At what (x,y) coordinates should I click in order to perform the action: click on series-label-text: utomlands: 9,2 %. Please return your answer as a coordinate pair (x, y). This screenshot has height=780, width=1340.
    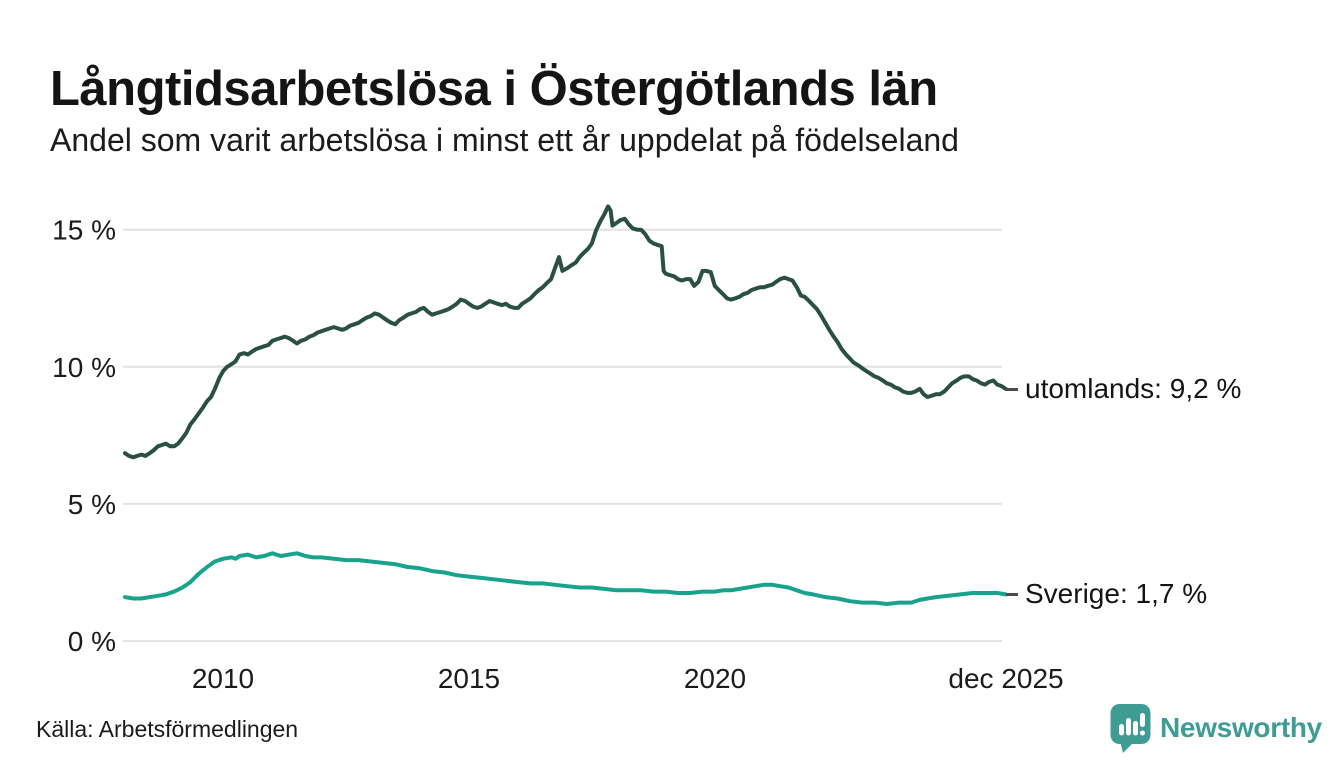
    Looking at the image, I should click on (1133, 388).